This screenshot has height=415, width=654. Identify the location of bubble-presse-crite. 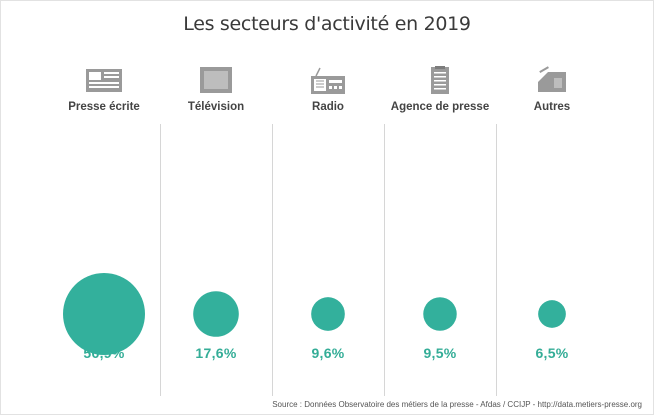
(104, 314).